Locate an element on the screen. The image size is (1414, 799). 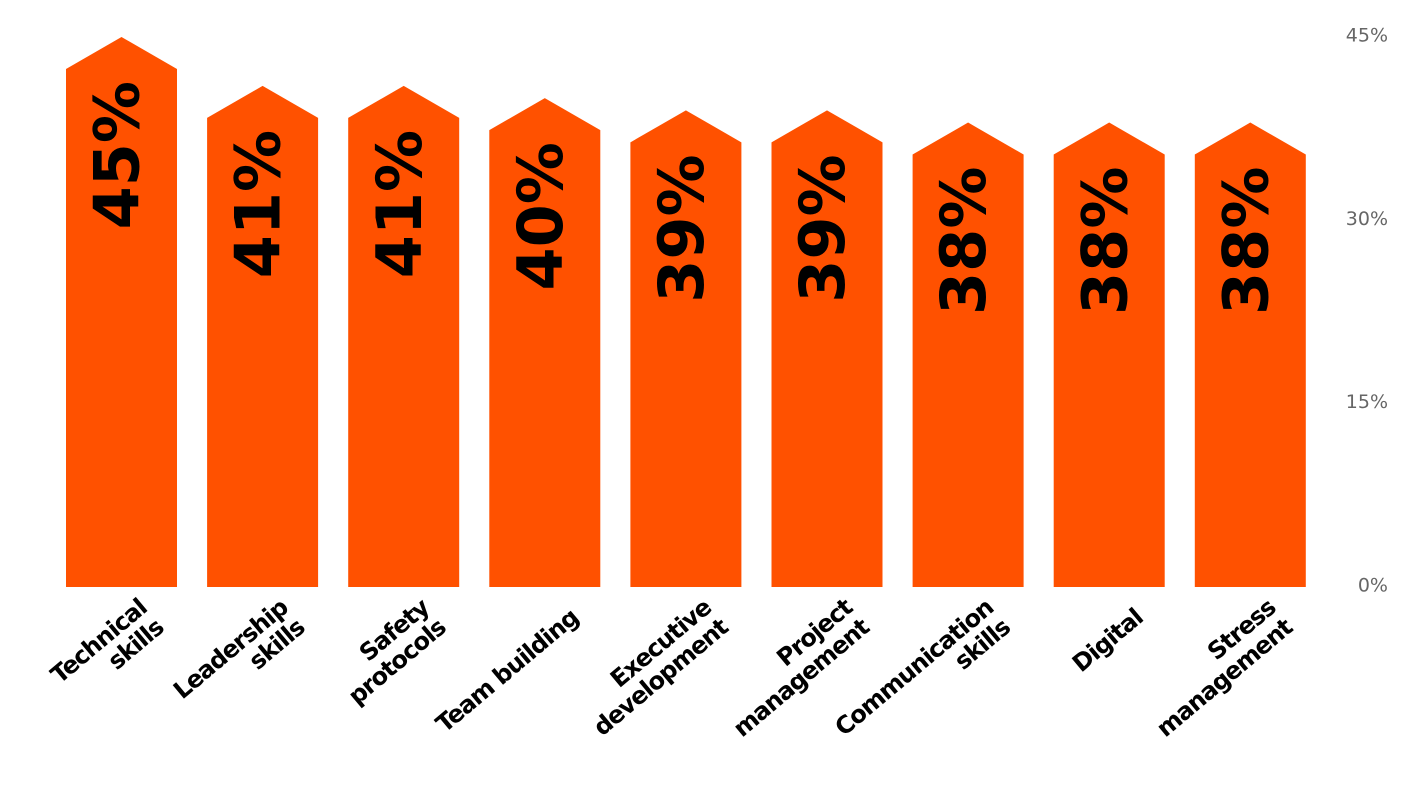
category-label-line: Digital is located at coordinates (1107, 640).